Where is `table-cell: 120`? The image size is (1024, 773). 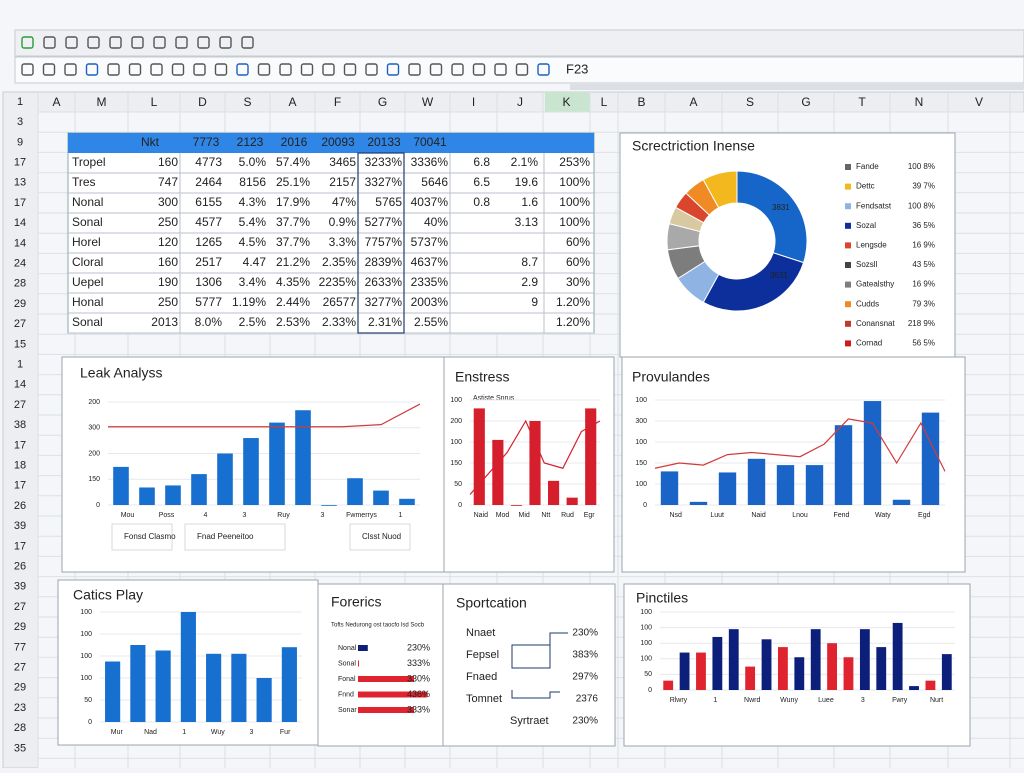
table-cell: 120 is located at coordinates (168, 242).